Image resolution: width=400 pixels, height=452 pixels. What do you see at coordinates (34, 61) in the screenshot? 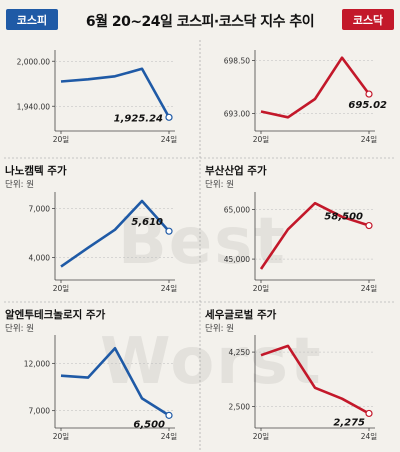
I see `kospi-y-tick-label: 2,000.00` at bounding box center [34, 61].